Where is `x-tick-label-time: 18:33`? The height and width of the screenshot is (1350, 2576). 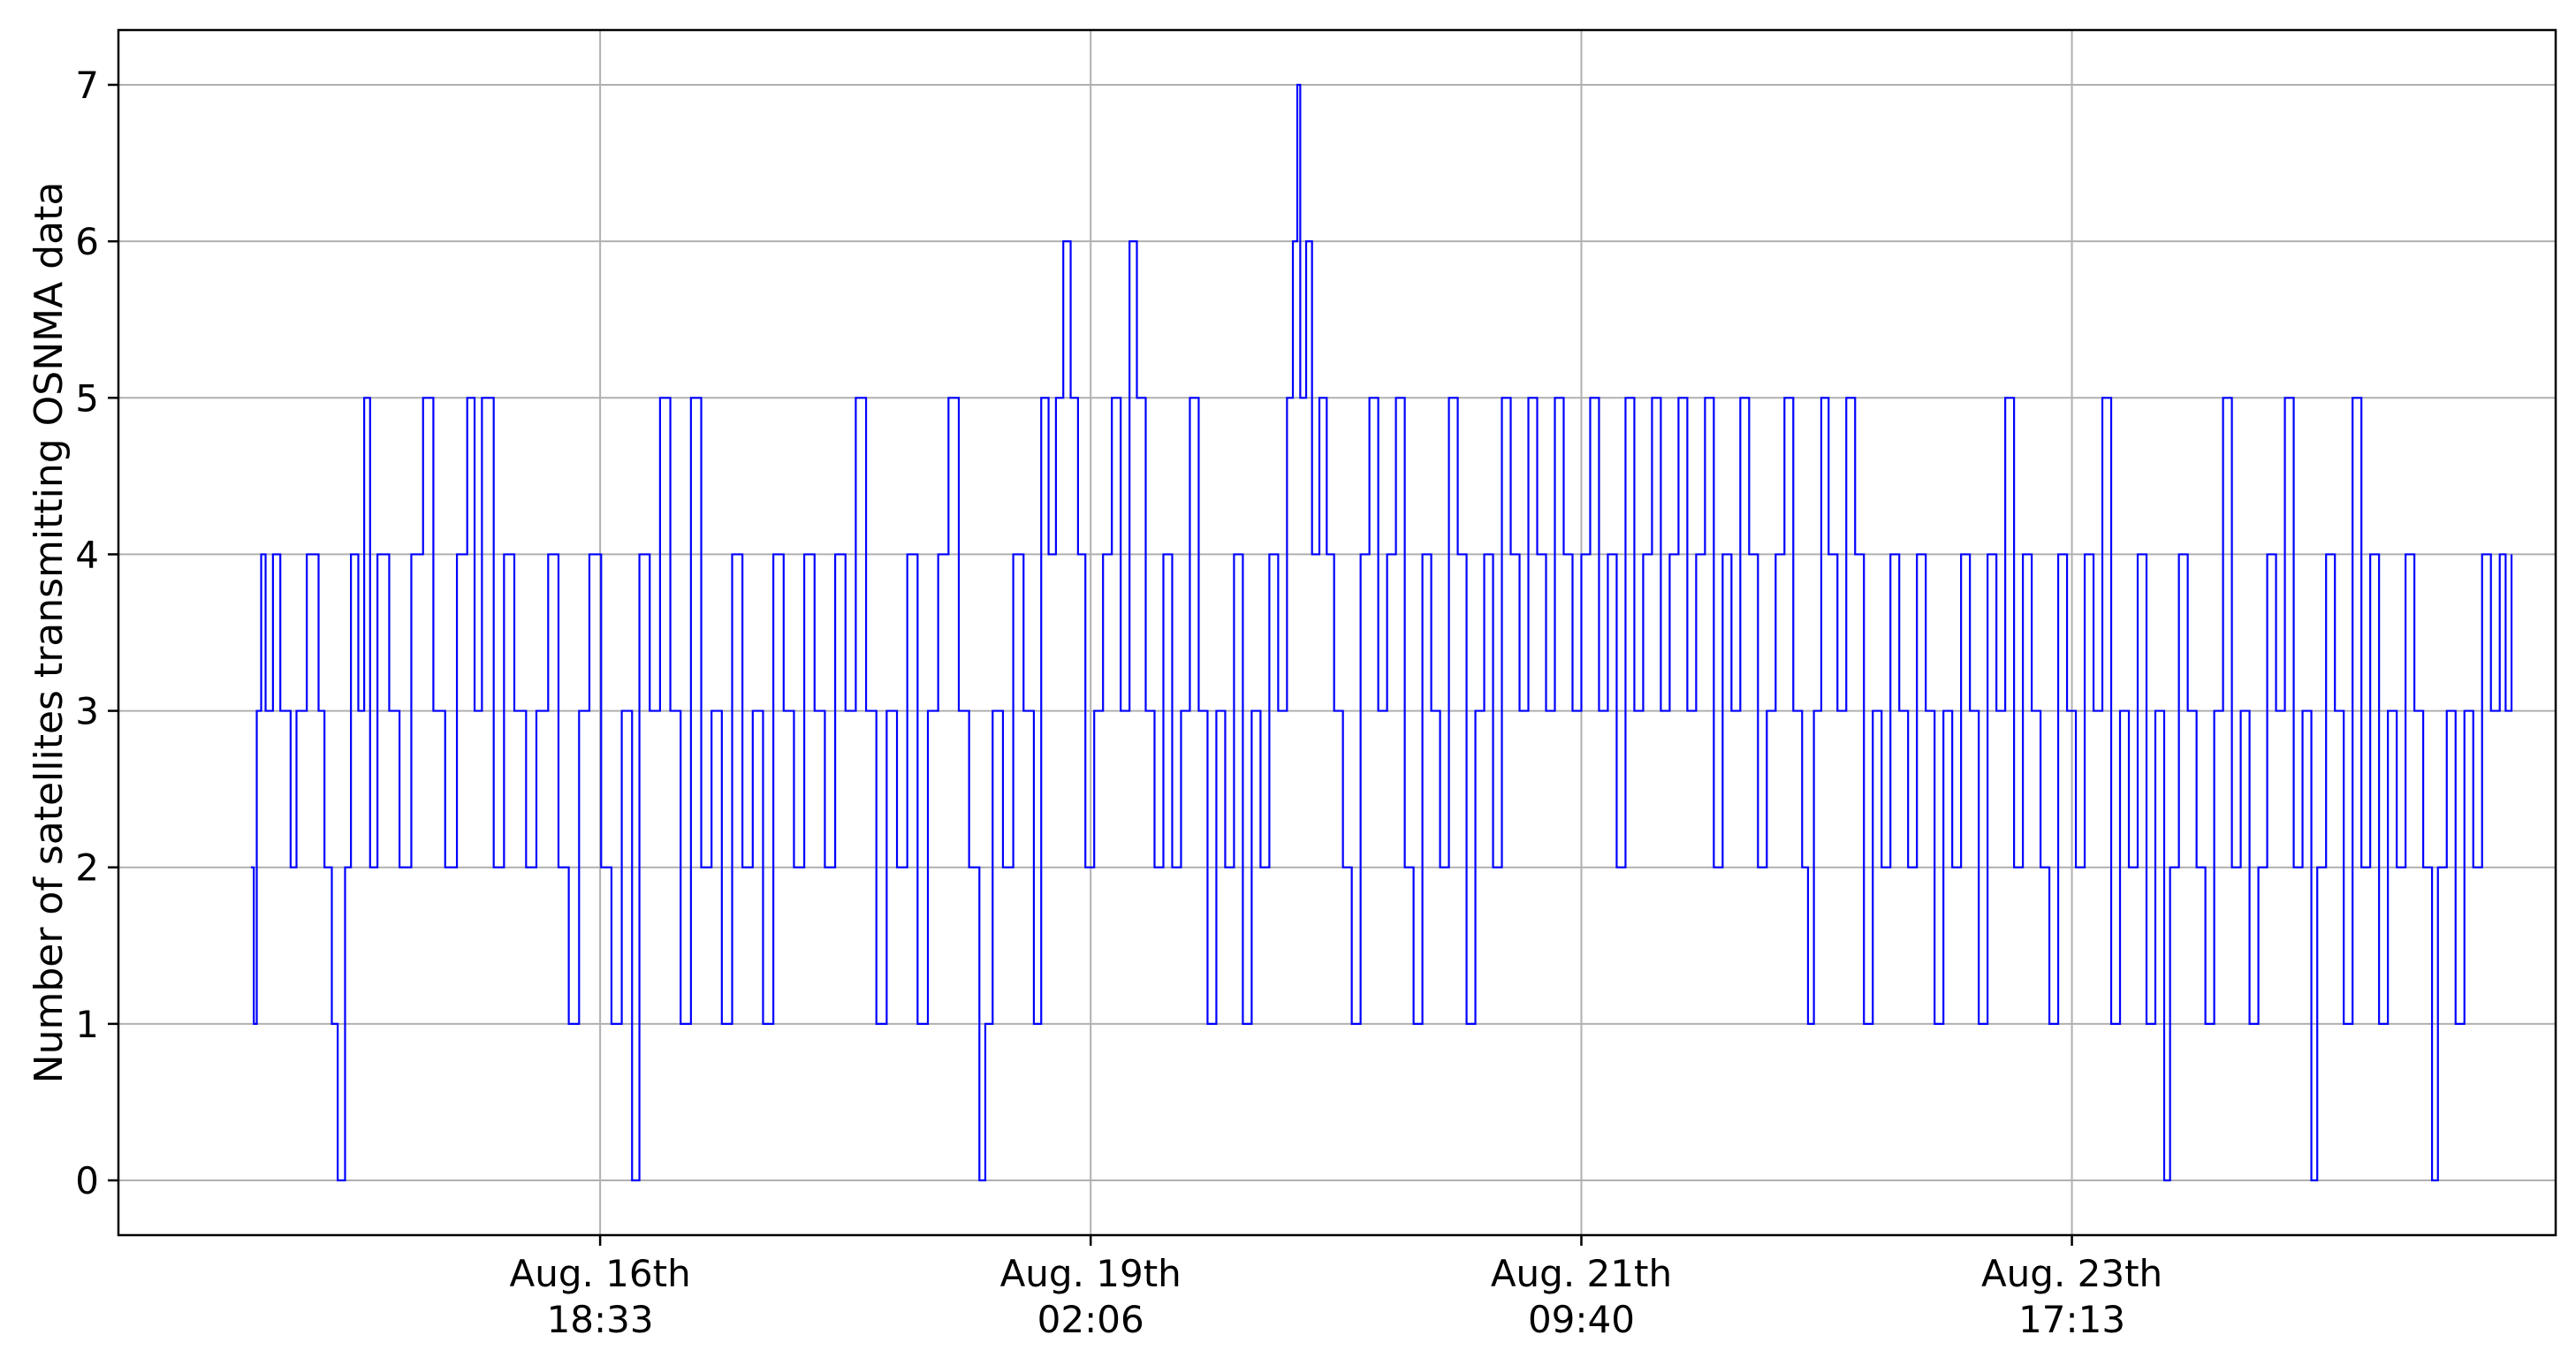
x-tick-label-time: 18:33 is located at coordinates (600, 1319).